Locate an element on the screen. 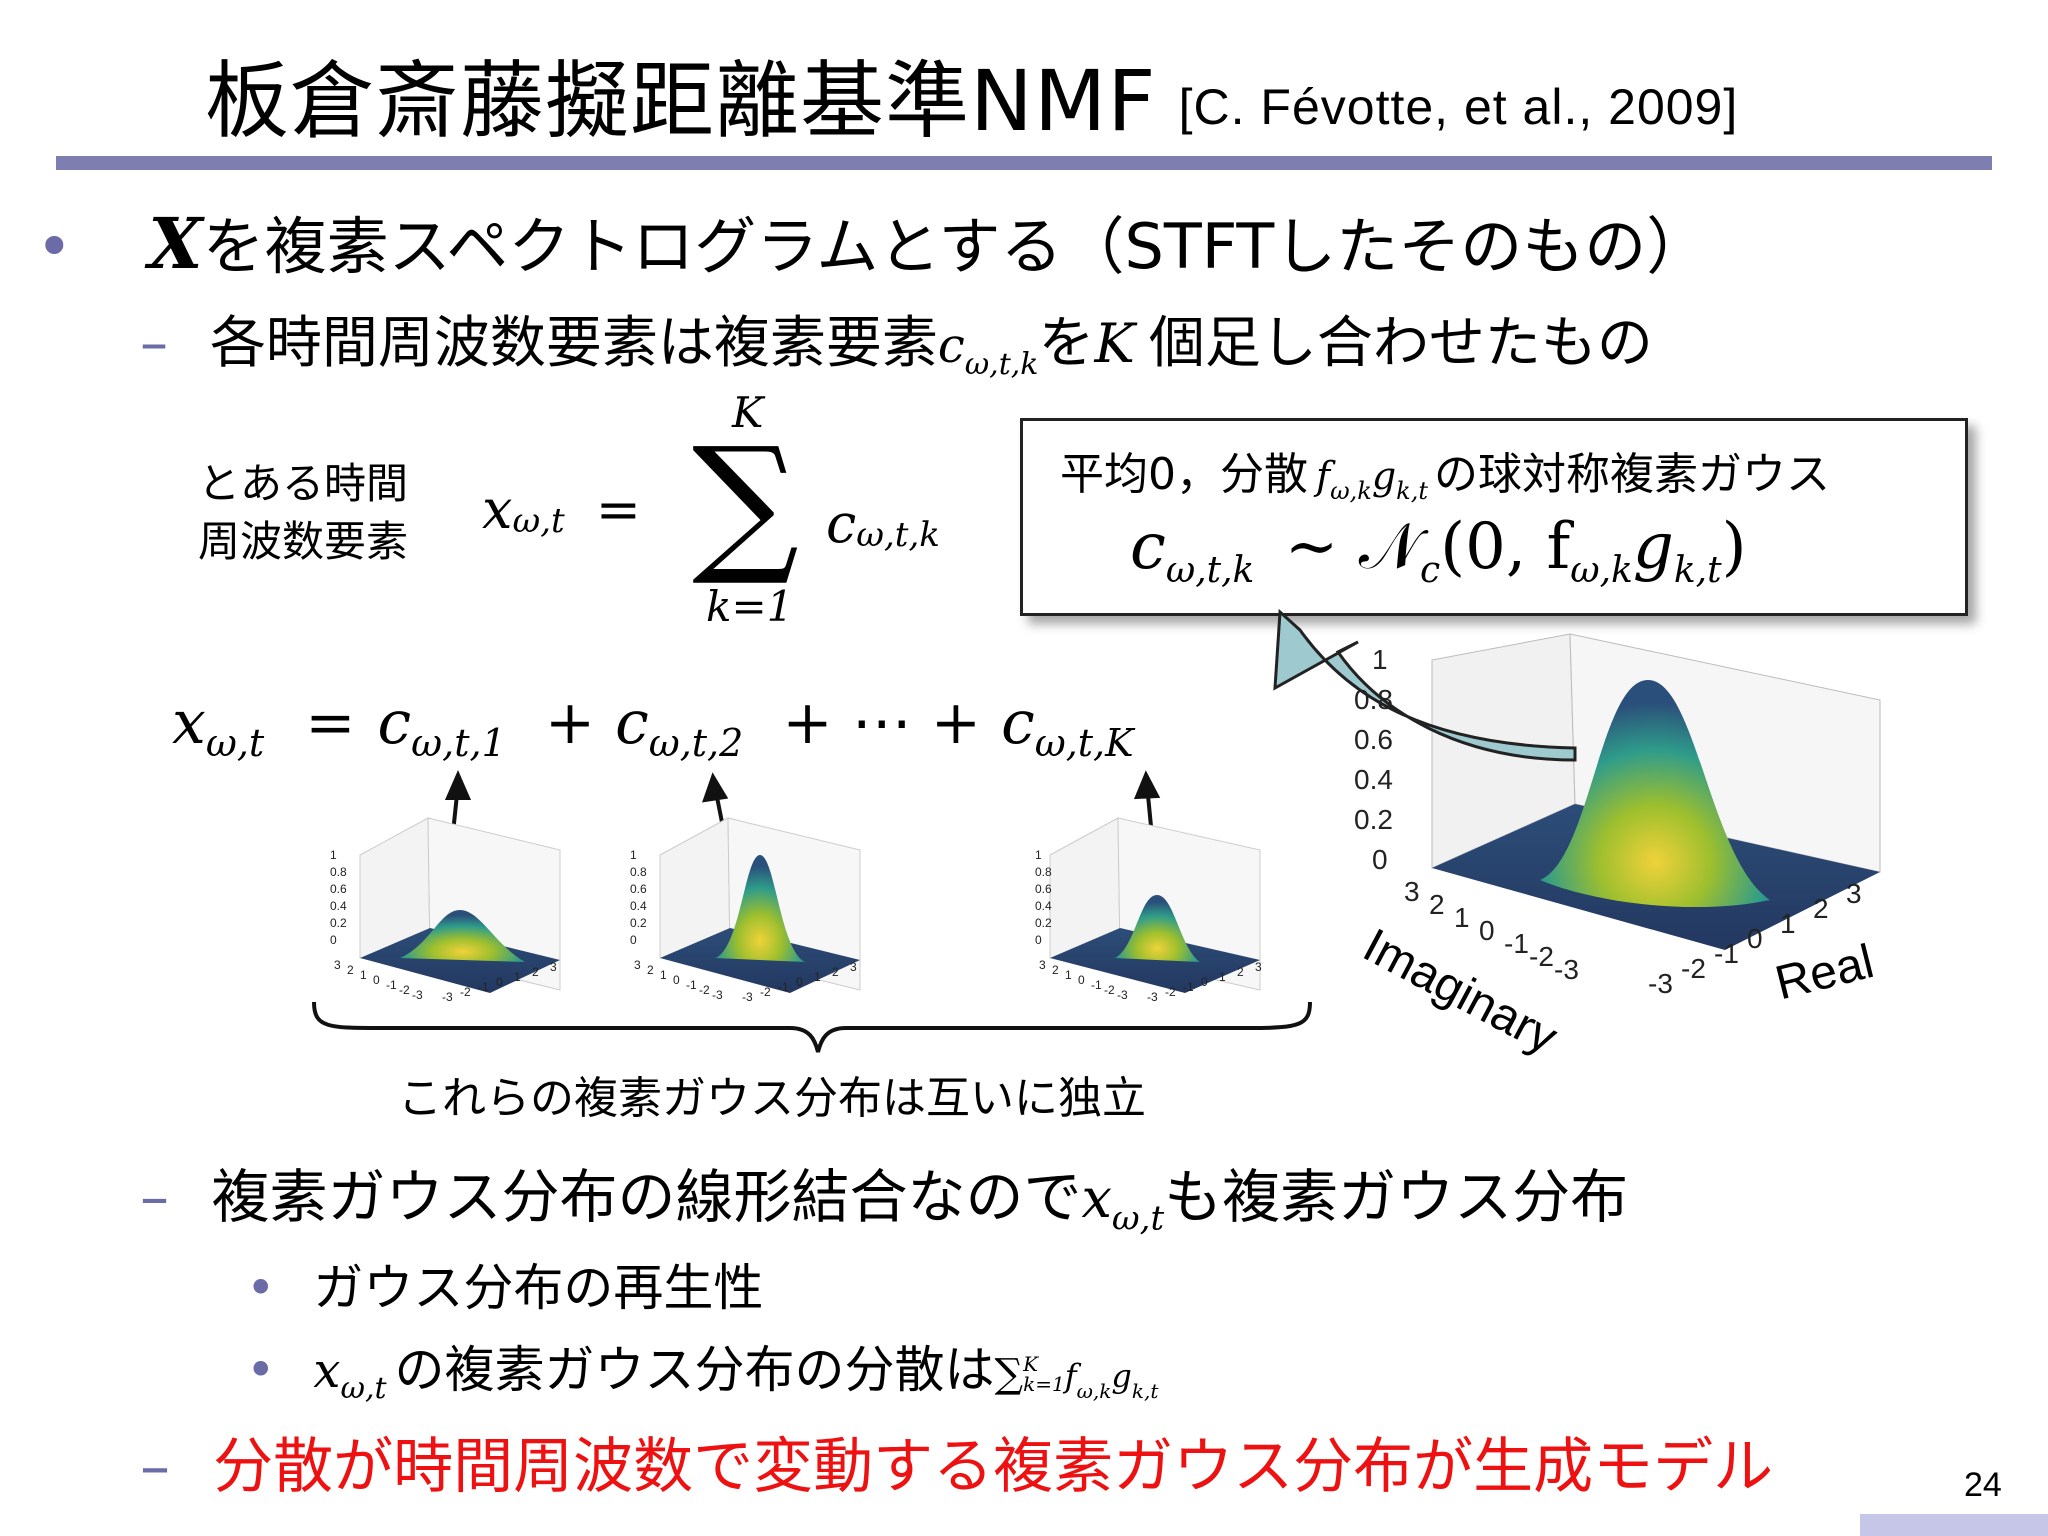  small-plot-2-right-tick: 2 is located at coordinates (835, 972).